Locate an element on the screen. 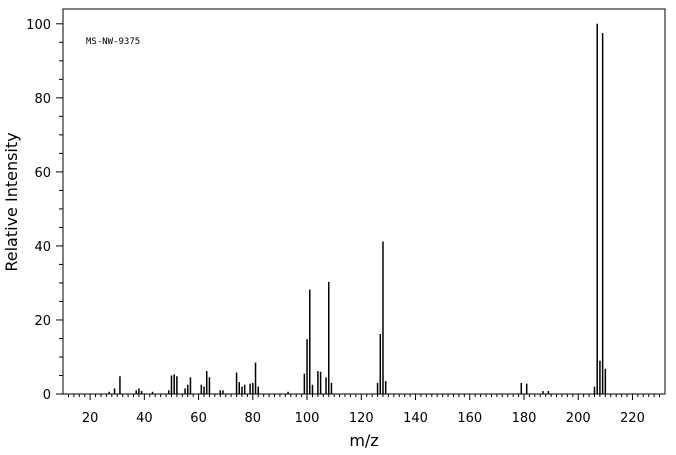 The width and height of the screenshot is (676, 455). x-axis-label: m/z is located at coordinates (363, 440).